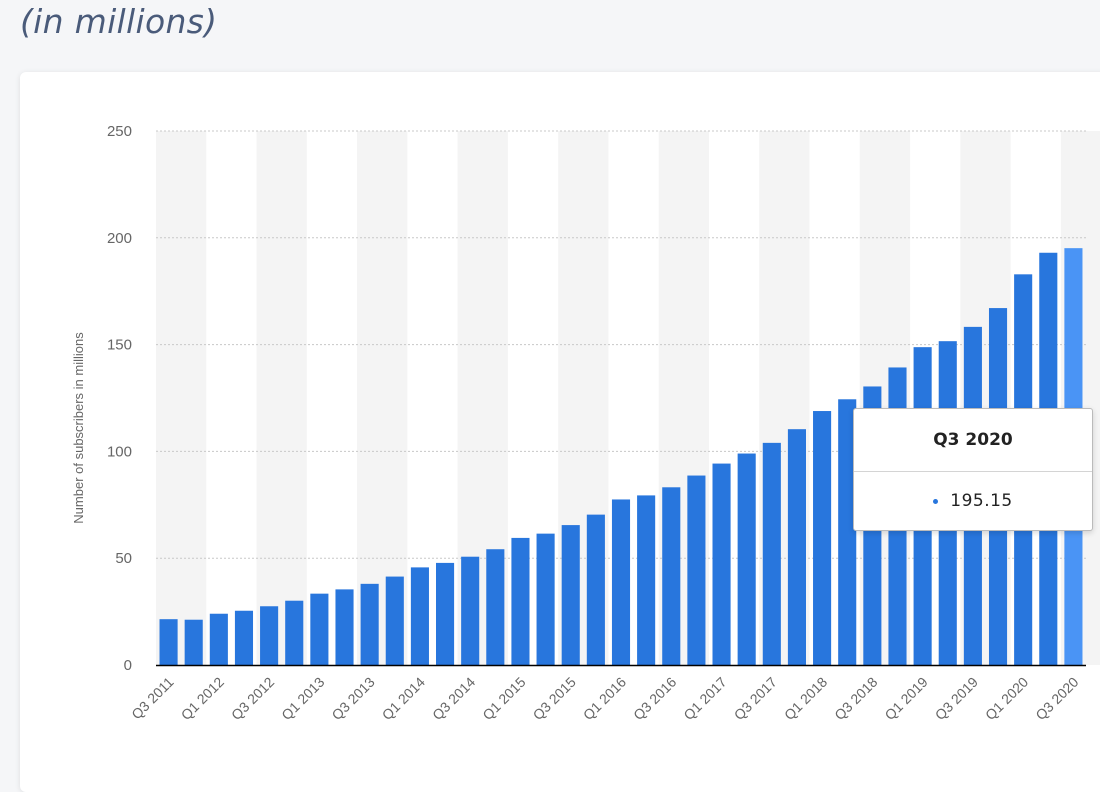 This screenshot has width=1100, height=792. I want to click on x-tick-label: Q1 2019, so click(905, 698).